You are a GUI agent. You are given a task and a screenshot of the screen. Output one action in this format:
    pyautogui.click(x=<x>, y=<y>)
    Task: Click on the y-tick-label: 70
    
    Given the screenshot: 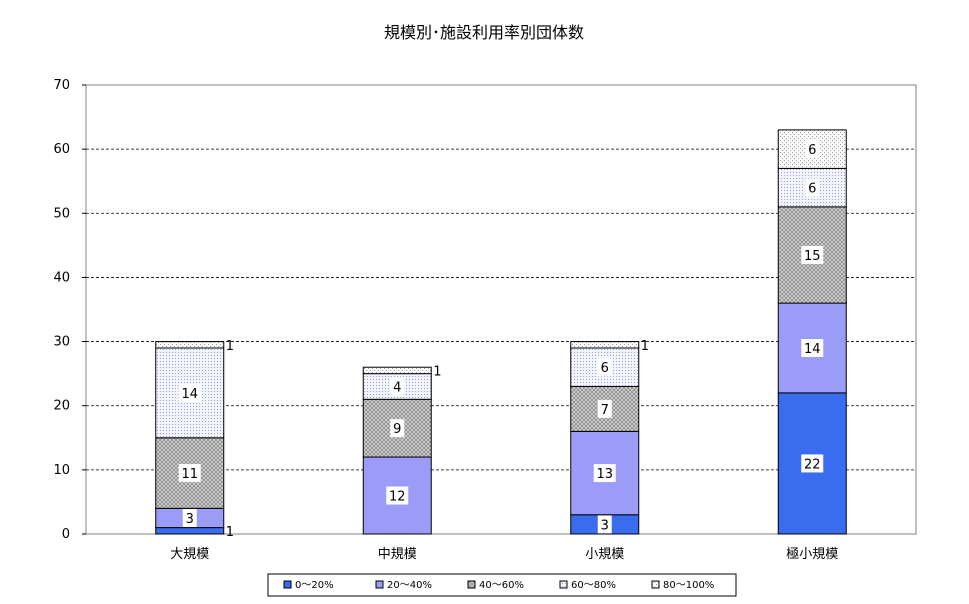 What is the action you would take?
    pyautogui.click(x=61, y=85)
    